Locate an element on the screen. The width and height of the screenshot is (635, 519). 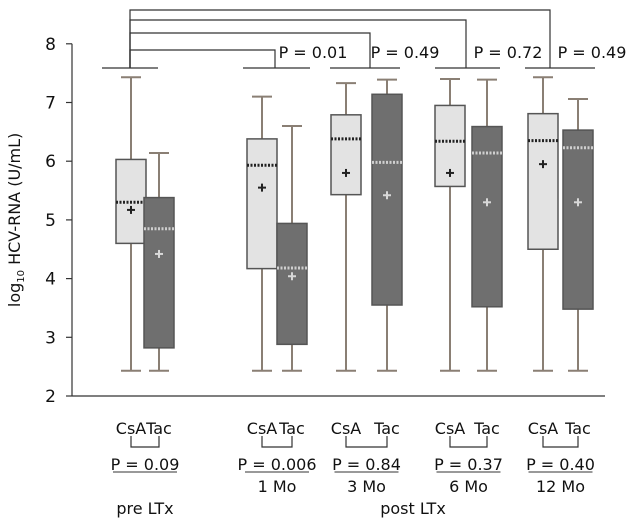
y-tick-label: 7 is located at coordinates (50, 104).